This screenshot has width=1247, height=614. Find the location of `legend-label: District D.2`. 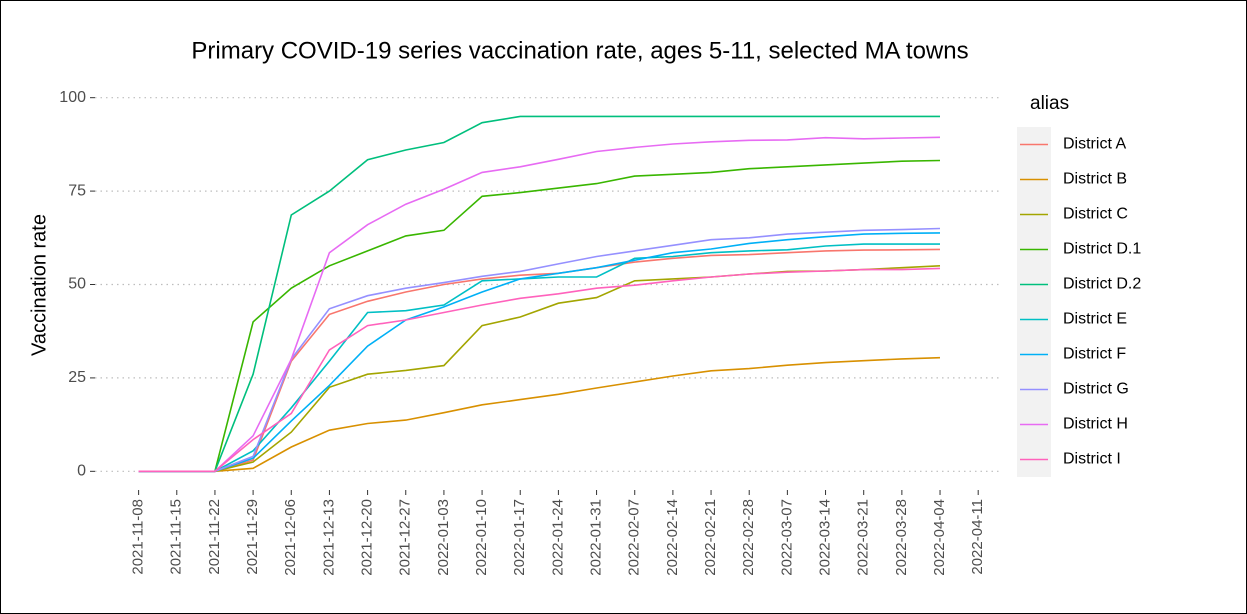

legend-label: District D.2 is located at coordinates (1102, 284).